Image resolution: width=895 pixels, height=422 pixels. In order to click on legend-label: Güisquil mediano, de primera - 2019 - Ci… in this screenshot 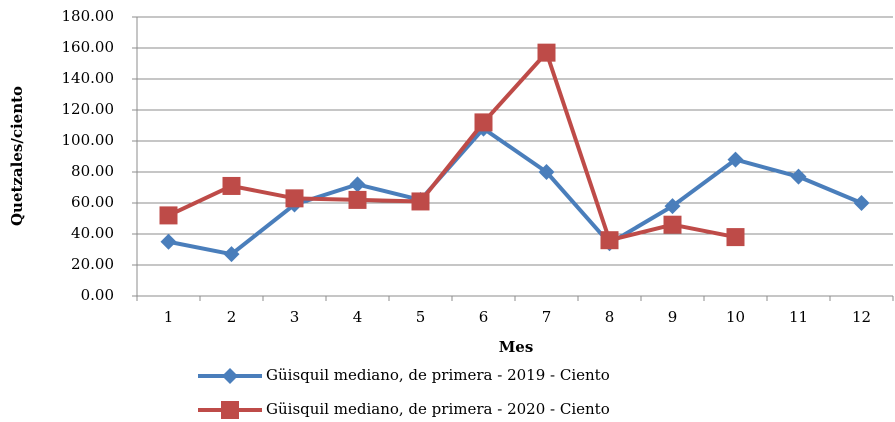, I will do `click(438, 375)`.